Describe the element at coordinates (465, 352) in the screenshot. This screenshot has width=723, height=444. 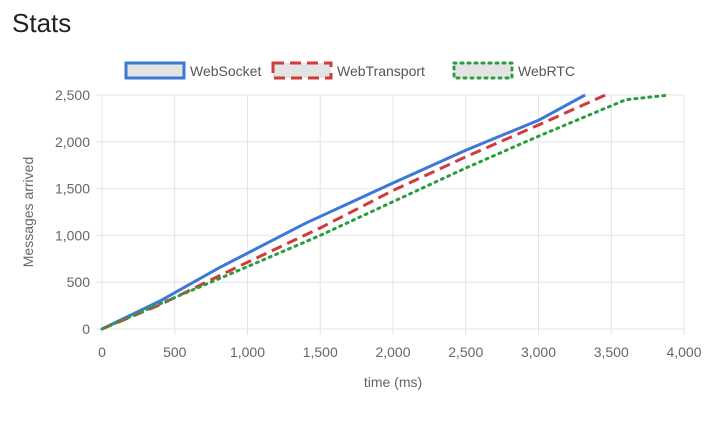
I see `x-tick-label: 2,500` at that location.